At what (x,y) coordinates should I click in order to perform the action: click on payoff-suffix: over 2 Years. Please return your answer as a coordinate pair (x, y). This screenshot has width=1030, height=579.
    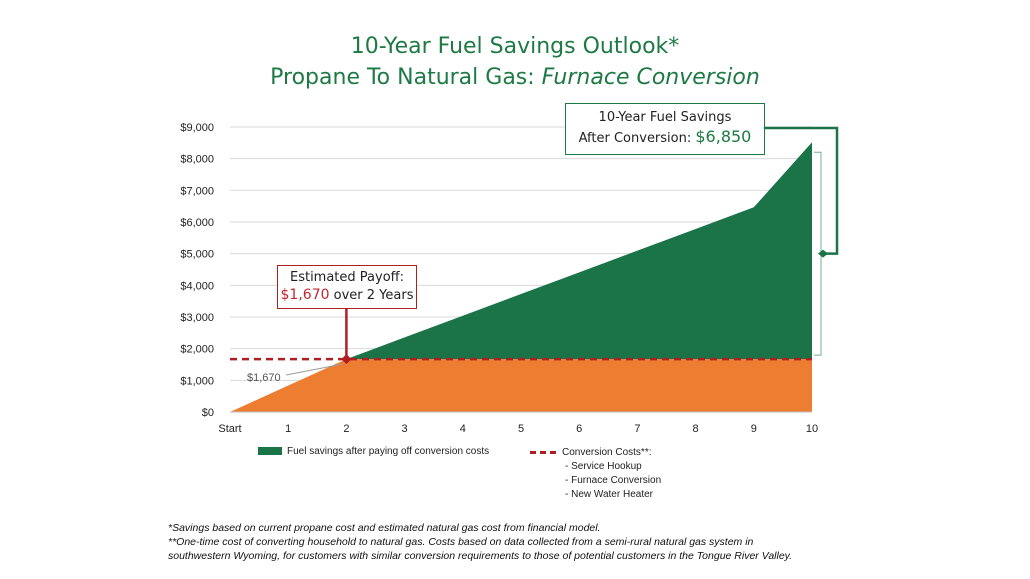
    Looking at the image, I should click on (371, 295).